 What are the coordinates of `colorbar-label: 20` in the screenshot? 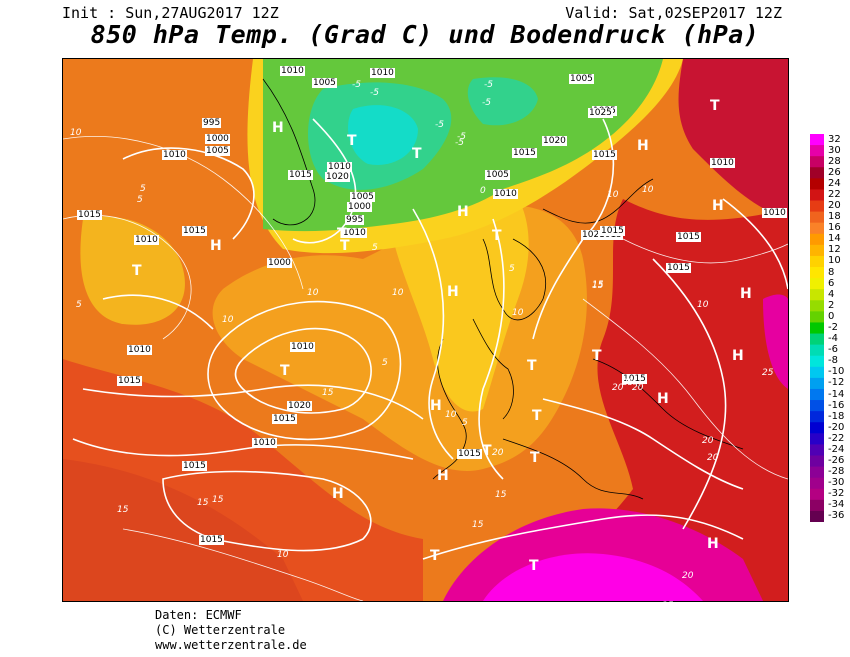 It's located at (834, 206).